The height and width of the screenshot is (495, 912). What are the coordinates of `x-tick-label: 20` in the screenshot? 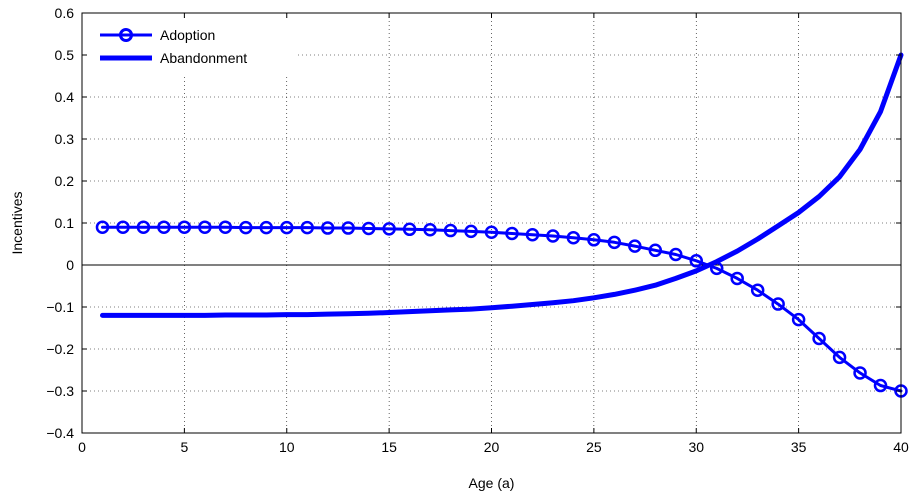 It's located at (492, 447).